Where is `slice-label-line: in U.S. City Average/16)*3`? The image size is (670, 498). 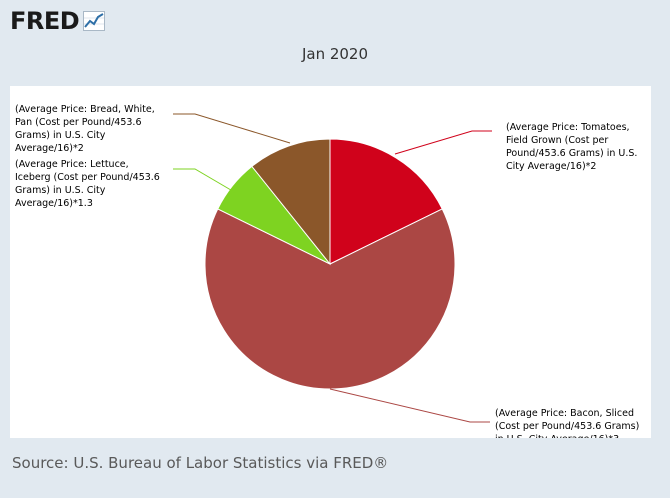 slice-label-line: in U.S. City Average/16)*3 is located at coordinates (557, 436).